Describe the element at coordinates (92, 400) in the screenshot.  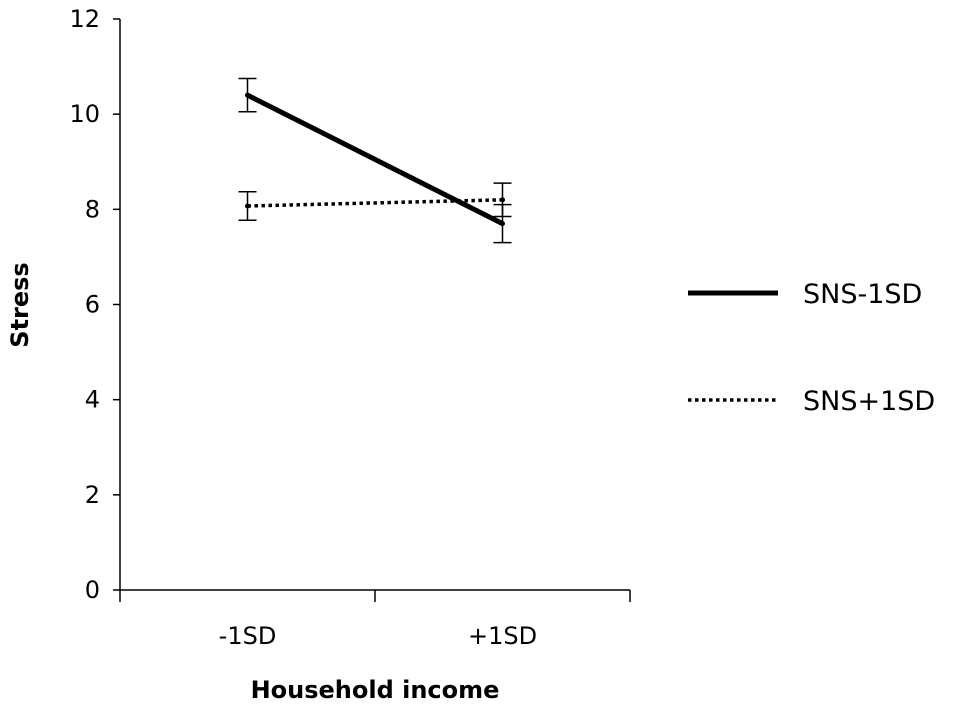
I see `y-tick-label: 4` at that location.